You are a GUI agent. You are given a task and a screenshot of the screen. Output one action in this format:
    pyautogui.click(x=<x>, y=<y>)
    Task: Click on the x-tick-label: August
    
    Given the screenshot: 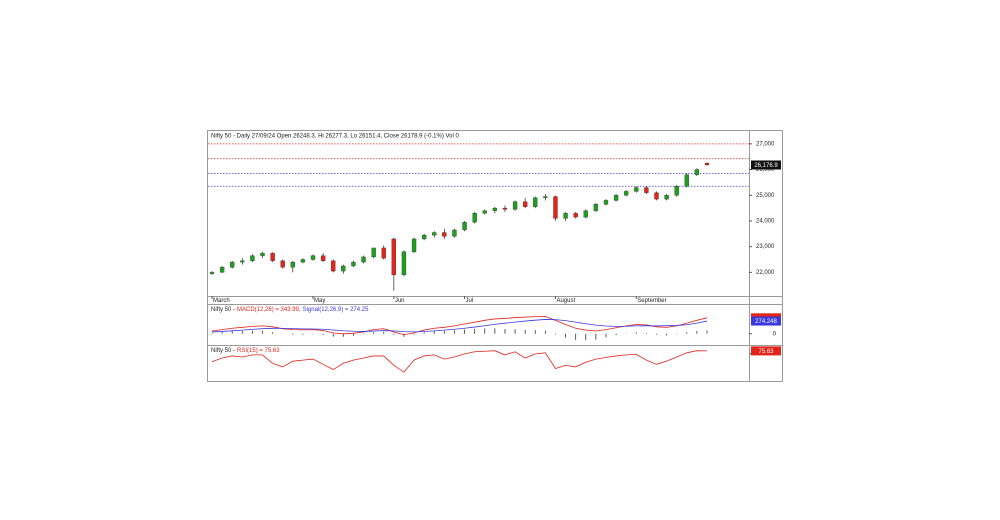 What is the action you would take?
    pyautogui.click(x=565, y=301)
    